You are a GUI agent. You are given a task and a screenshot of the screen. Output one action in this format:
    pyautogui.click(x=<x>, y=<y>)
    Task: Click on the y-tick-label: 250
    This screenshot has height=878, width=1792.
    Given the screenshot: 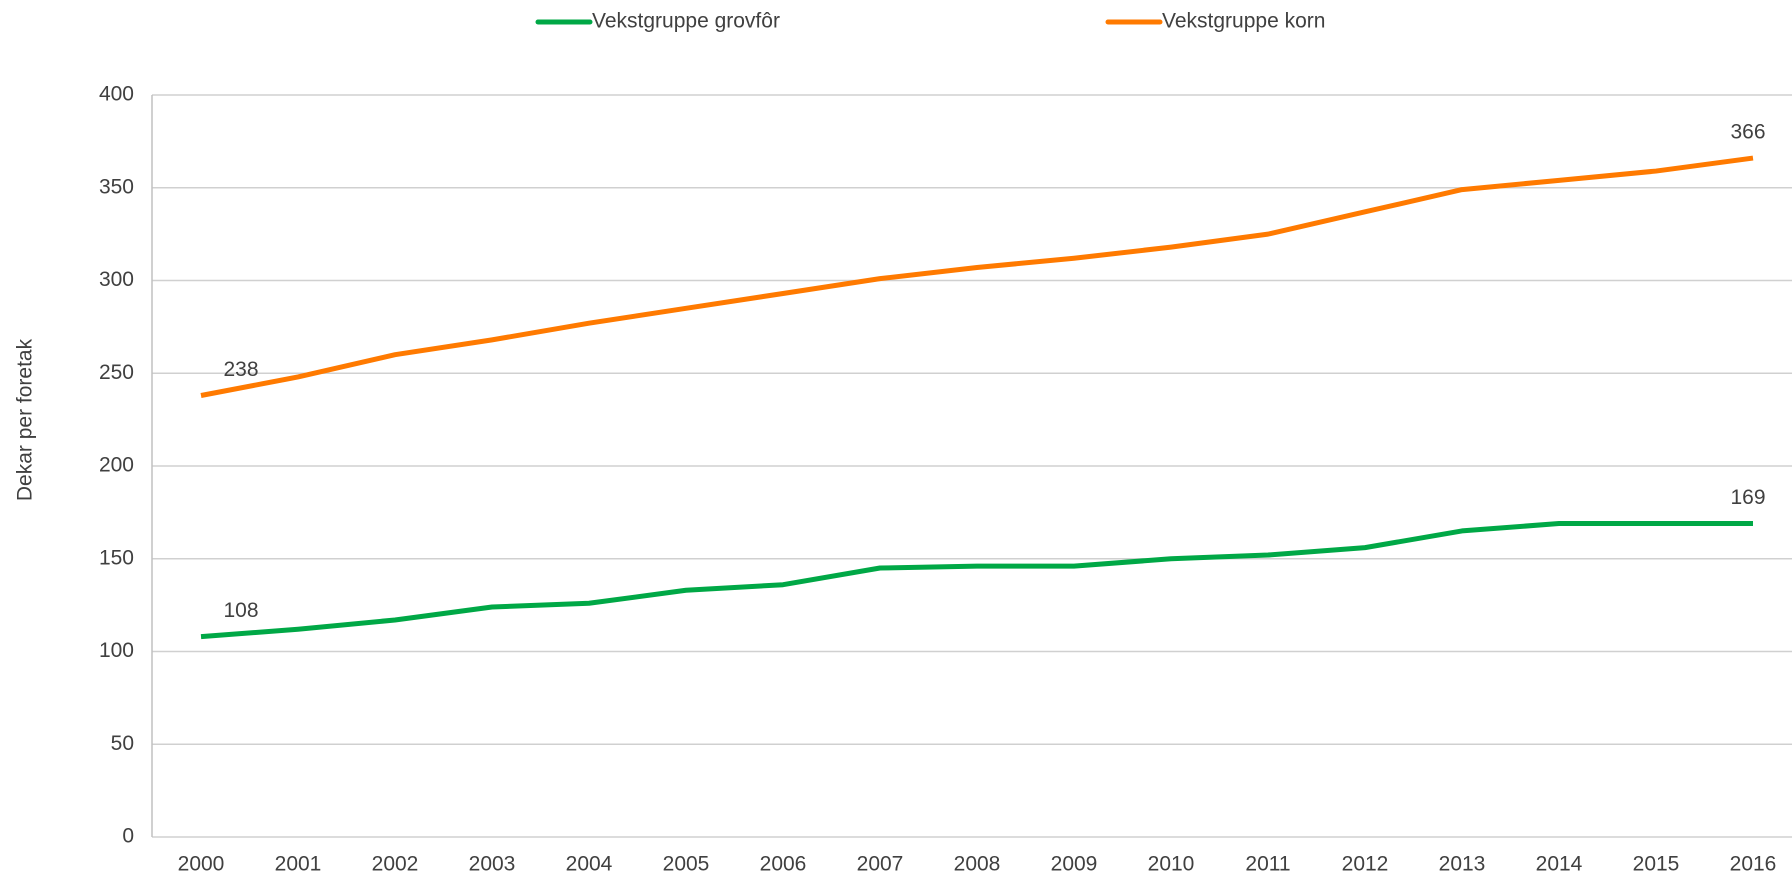 What is the action you would take?
    pyautogui.click(x=116, y=372)
    